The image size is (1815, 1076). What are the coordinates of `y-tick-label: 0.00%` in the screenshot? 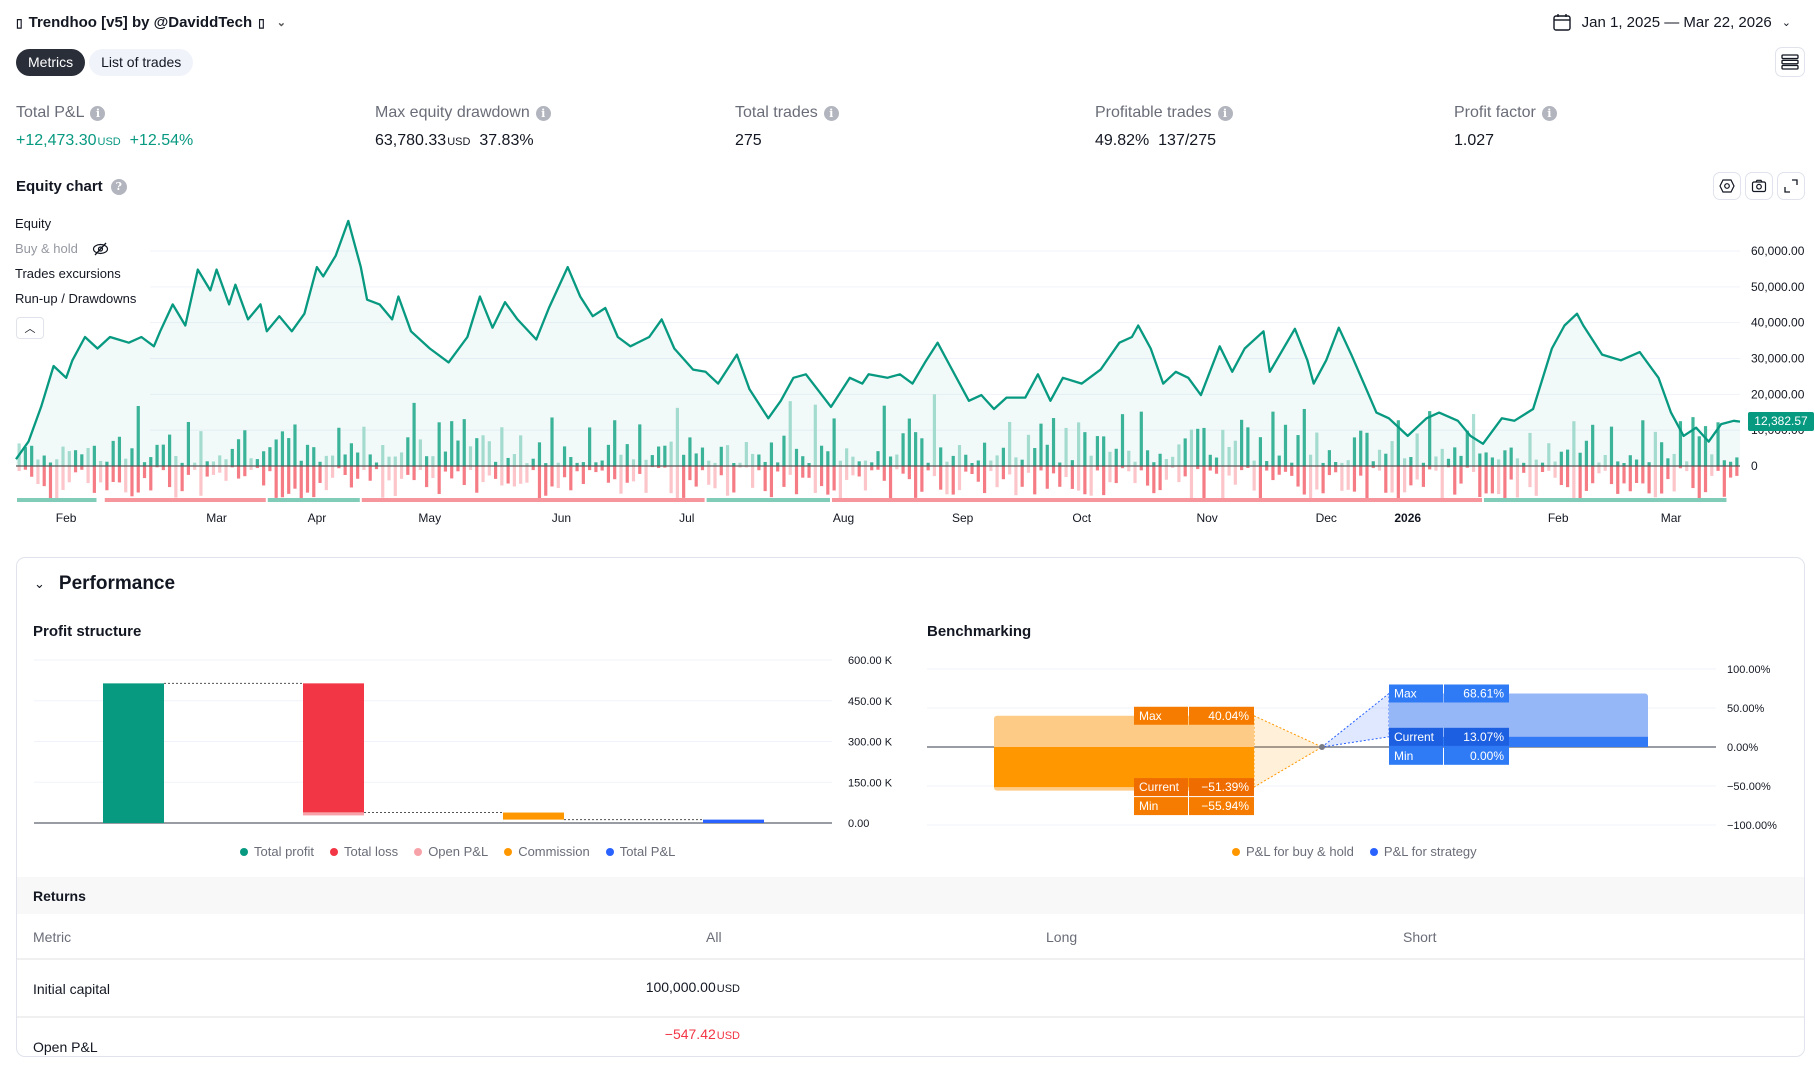 It's located at (1742, 748).